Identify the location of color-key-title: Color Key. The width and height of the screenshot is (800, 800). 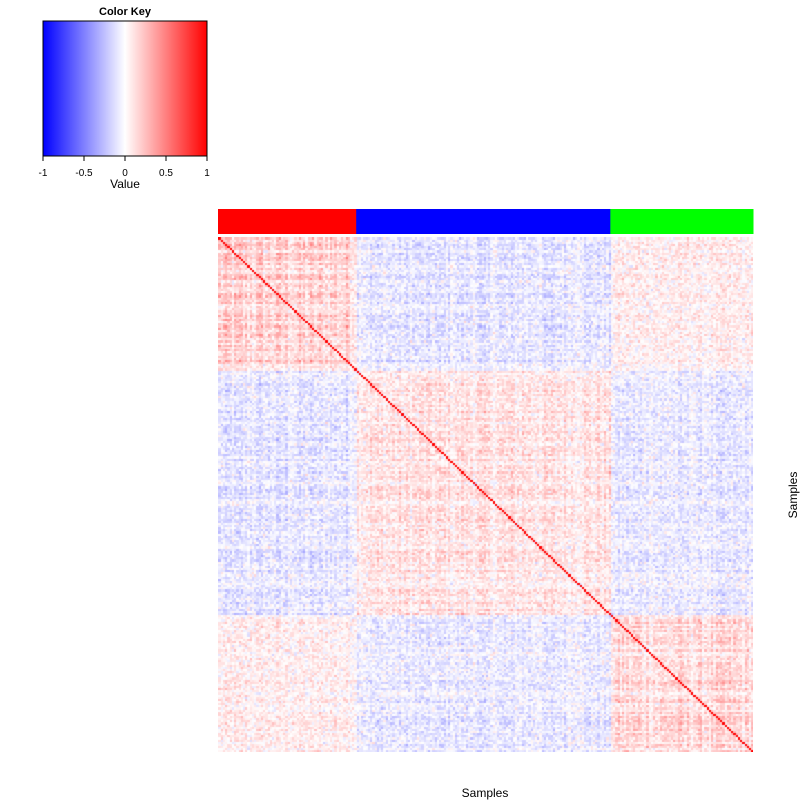
(125, 12).